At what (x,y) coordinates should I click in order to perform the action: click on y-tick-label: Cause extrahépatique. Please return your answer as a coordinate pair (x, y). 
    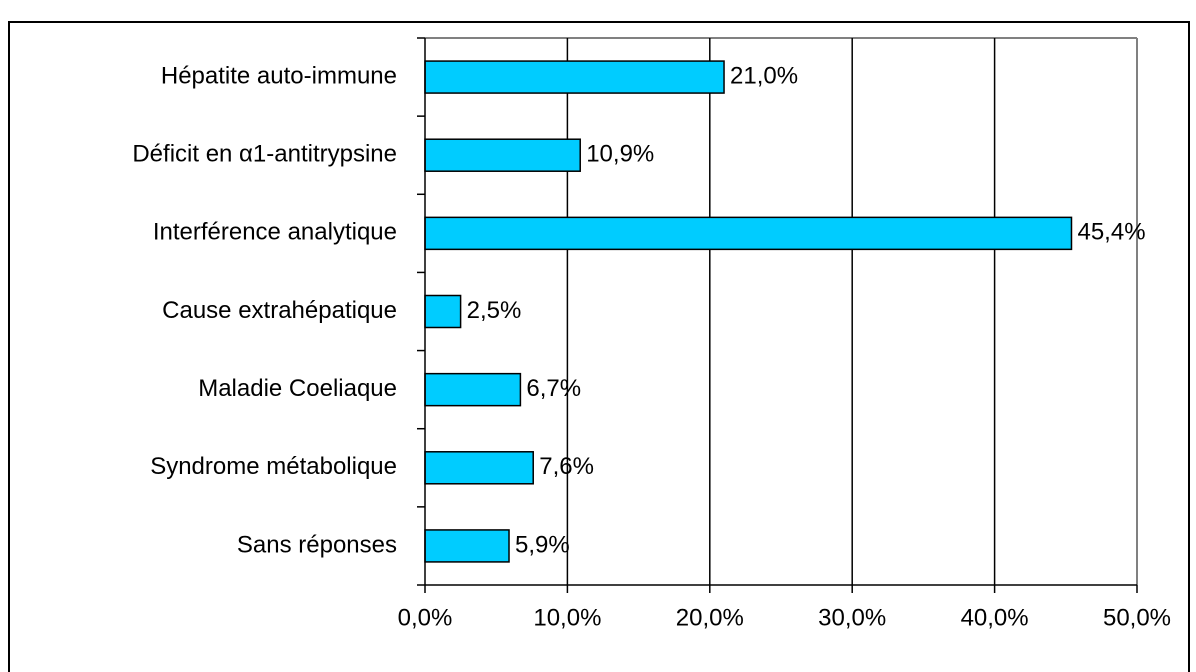
    Looking at the image, I should click on (279, 310).